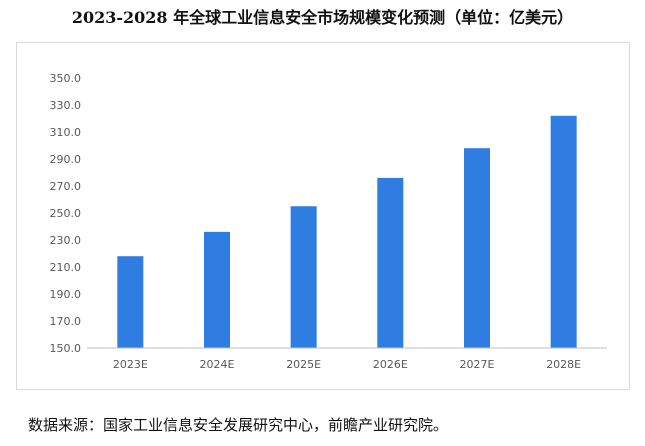  I want to click on x-tick-label: 2026E, so click(390, 364).